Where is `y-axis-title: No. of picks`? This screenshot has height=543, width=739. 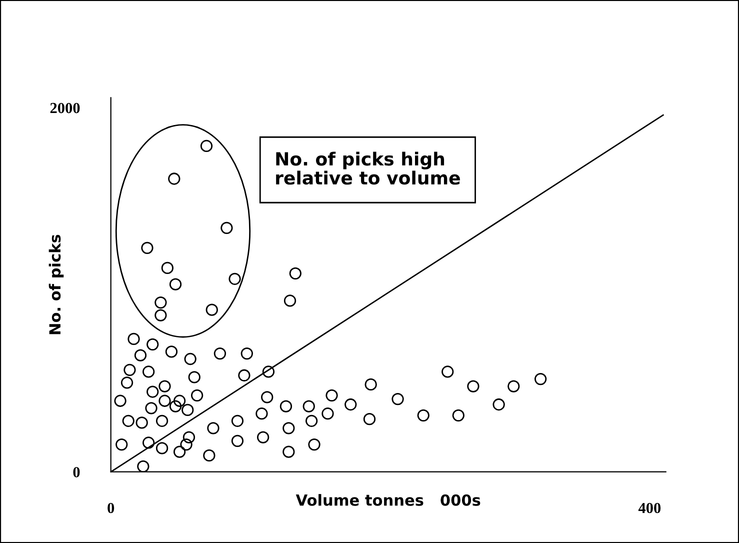
y-axis-title: No. of picks is located at coordinates (56, 284).